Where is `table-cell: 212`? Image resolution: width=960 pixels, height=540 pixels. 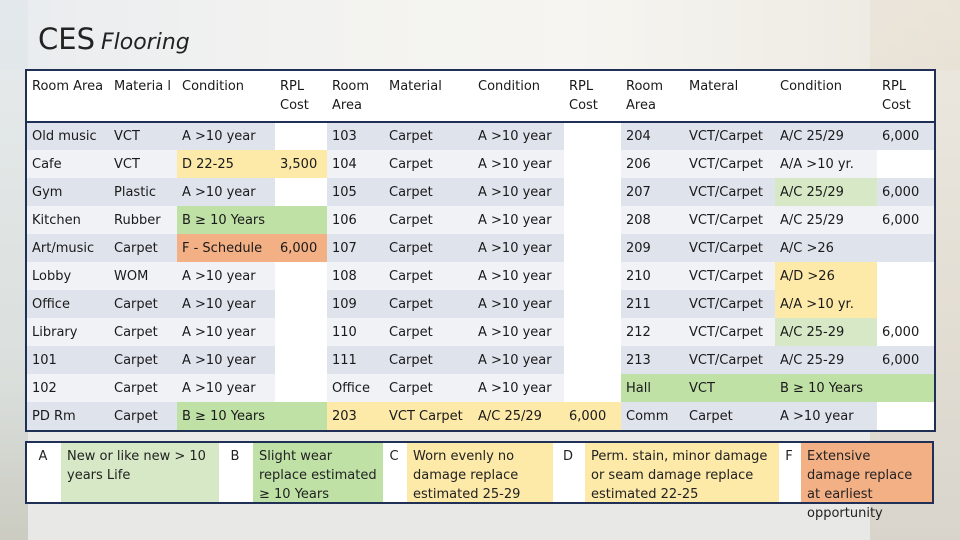
table-cell: 212 is located at coordinates (652, 332).